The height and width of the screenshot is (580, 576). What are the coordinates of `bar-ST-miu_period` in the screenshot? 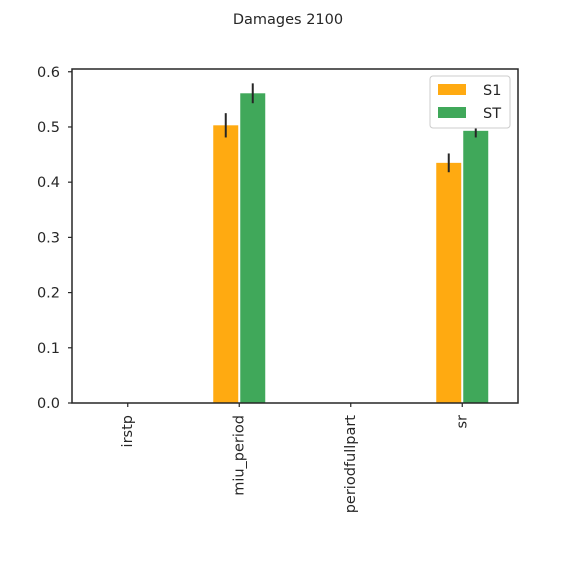 It's located at (253, 248).